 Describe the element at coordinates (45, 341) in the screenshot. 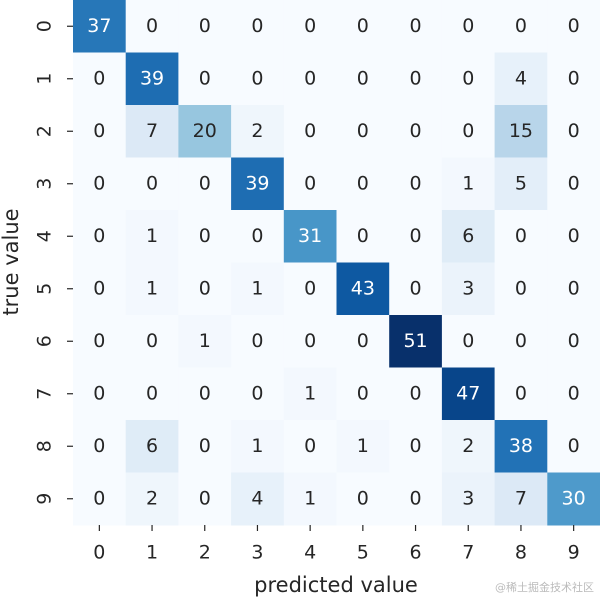

I see `y-tick-label: 6` at that location.